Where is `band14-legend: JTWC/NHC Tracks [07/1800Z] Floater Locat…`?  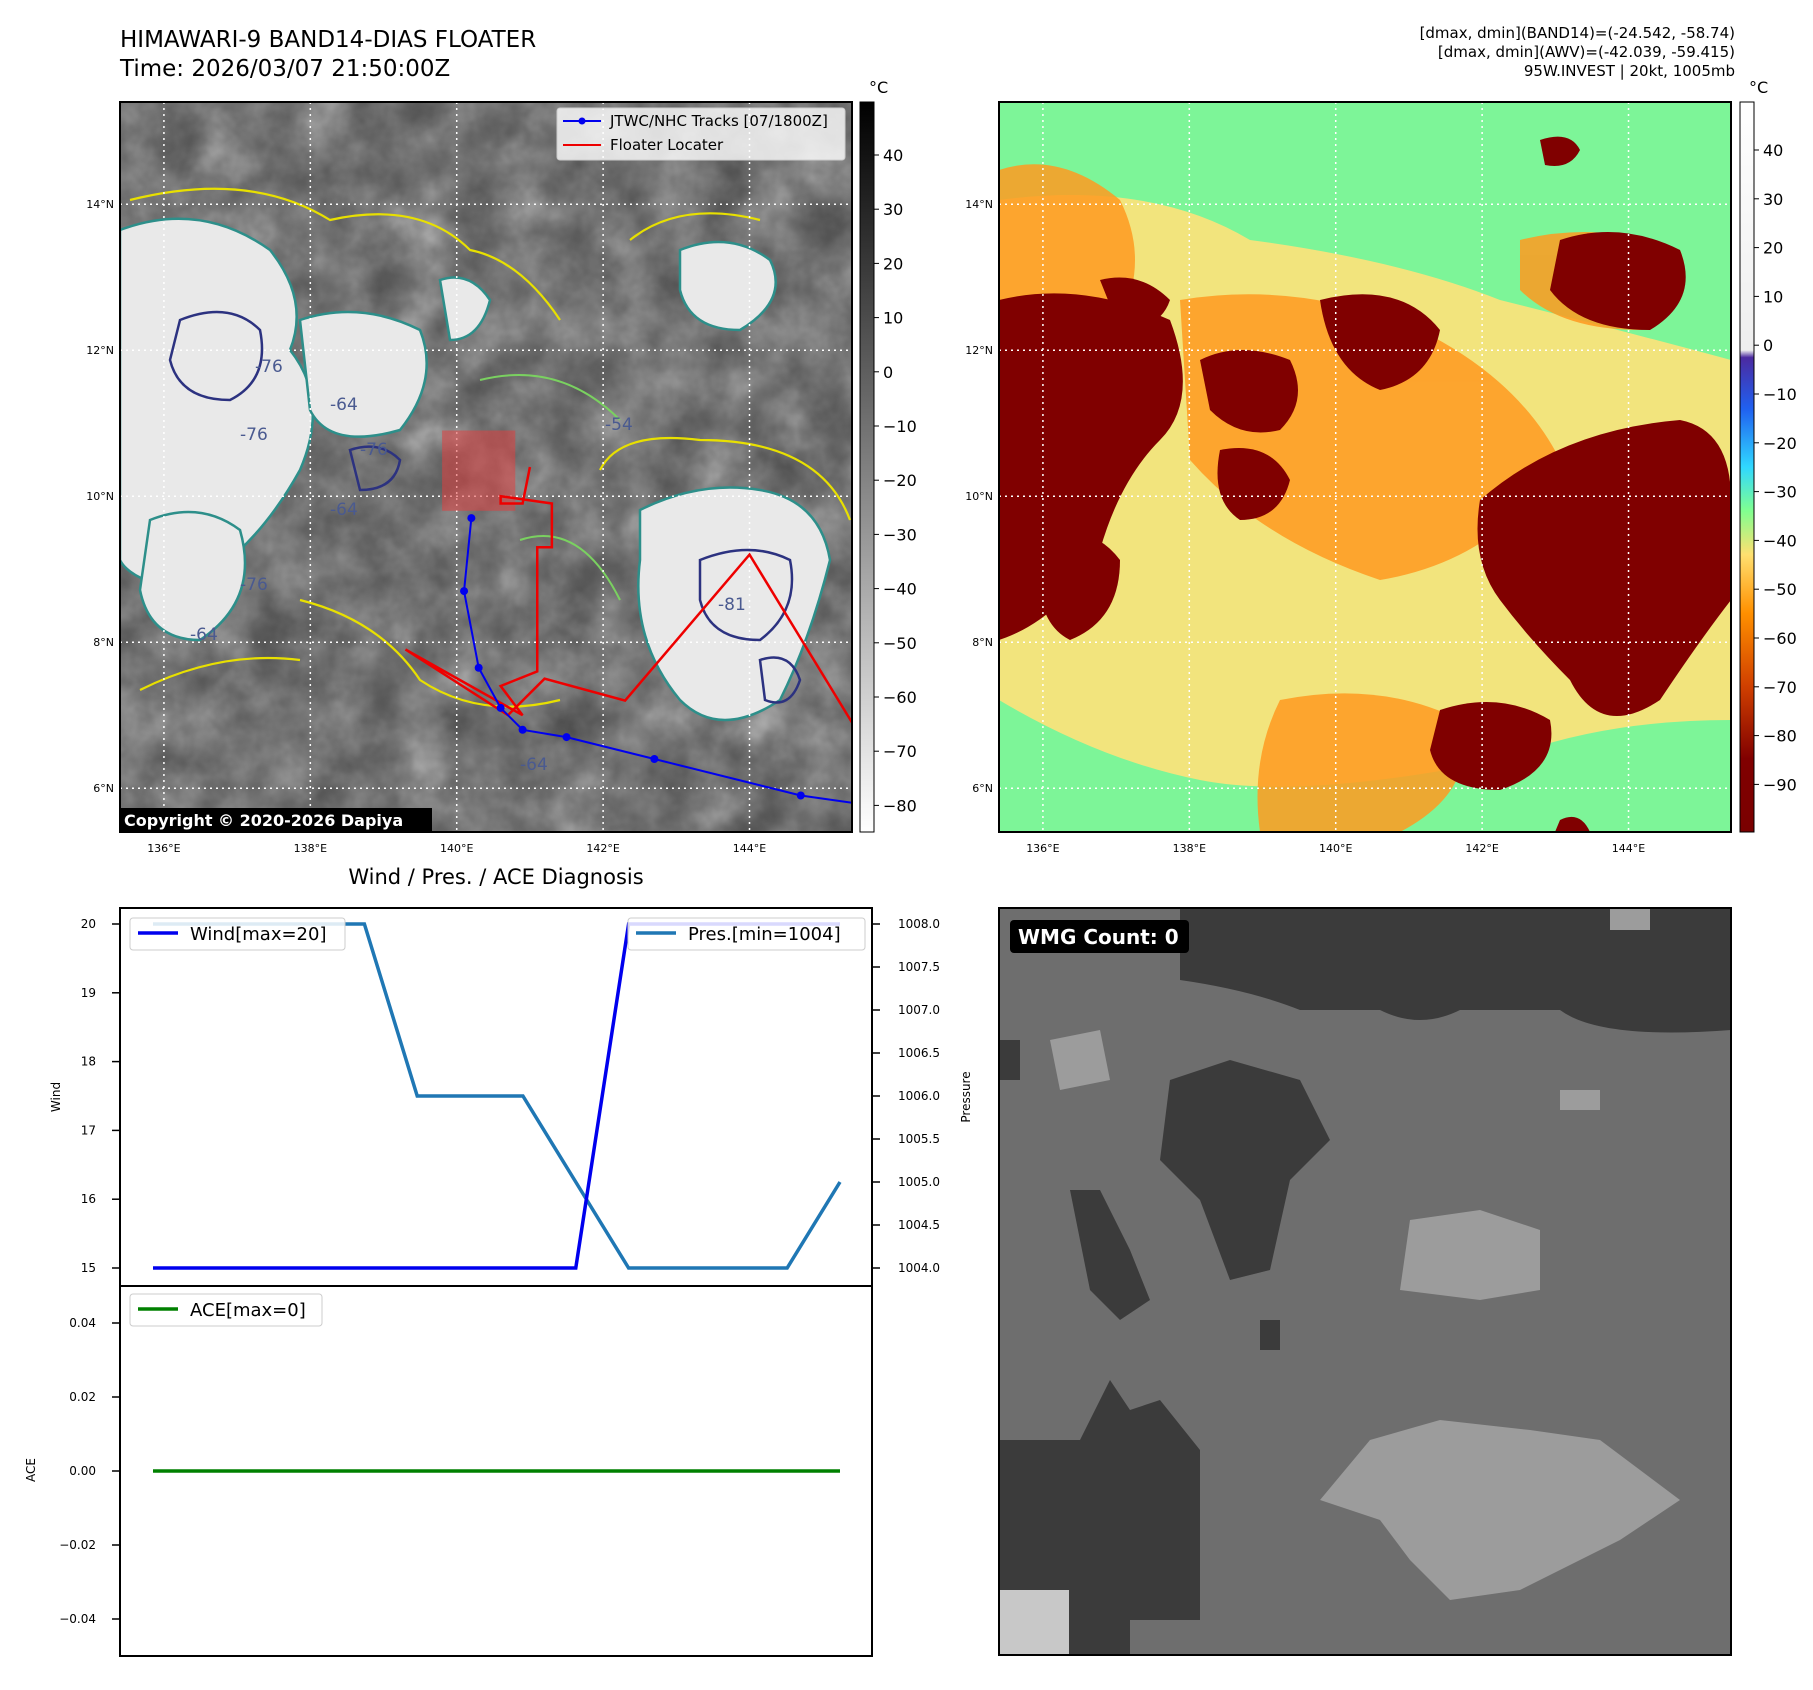
band14-legend: JTWC/NHC Tracks [07/1800Z] Floater Locat… is located at coordinates (701, 134).